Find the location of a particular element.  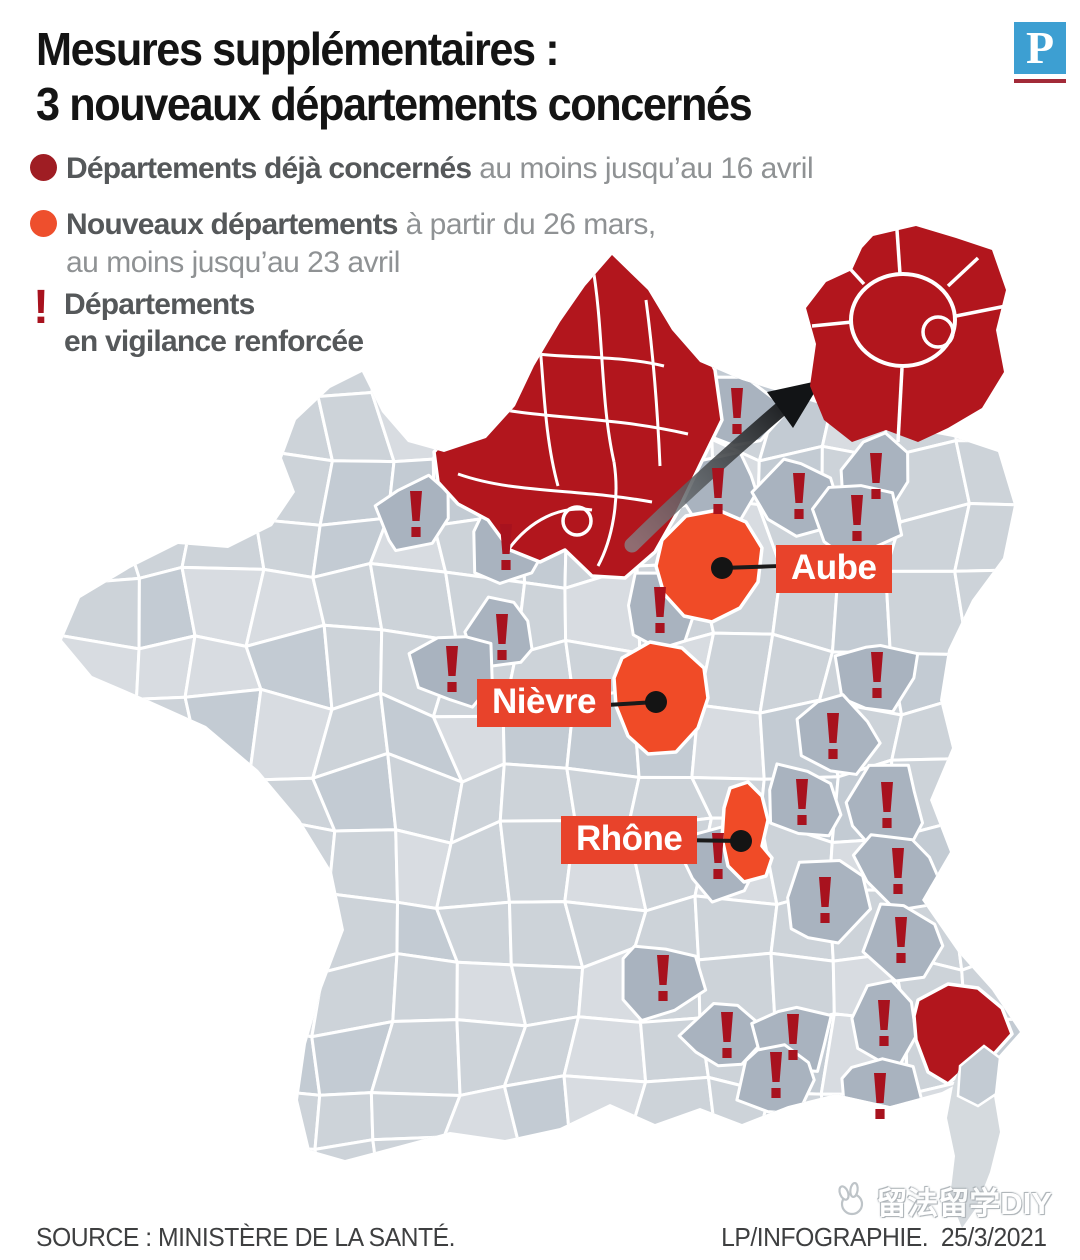

inset-arrow-head is located at coordinates (794, 404).